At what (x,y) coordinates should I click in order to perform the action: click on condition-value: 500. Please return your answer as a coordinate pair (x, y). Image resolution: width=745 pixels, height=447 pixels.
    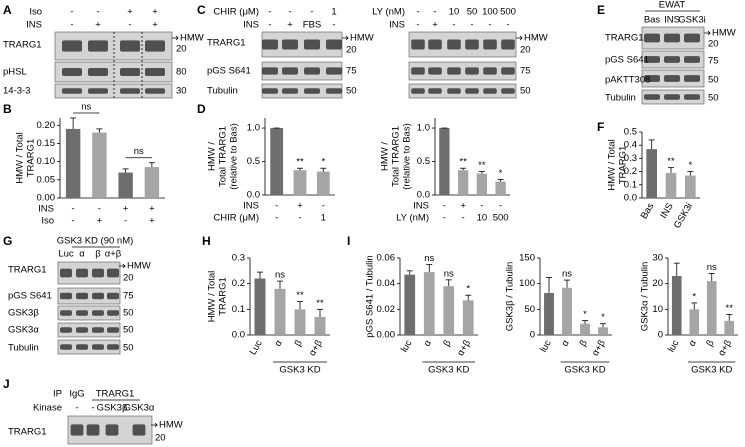
    Looking at the image, I should click on (508, 12).